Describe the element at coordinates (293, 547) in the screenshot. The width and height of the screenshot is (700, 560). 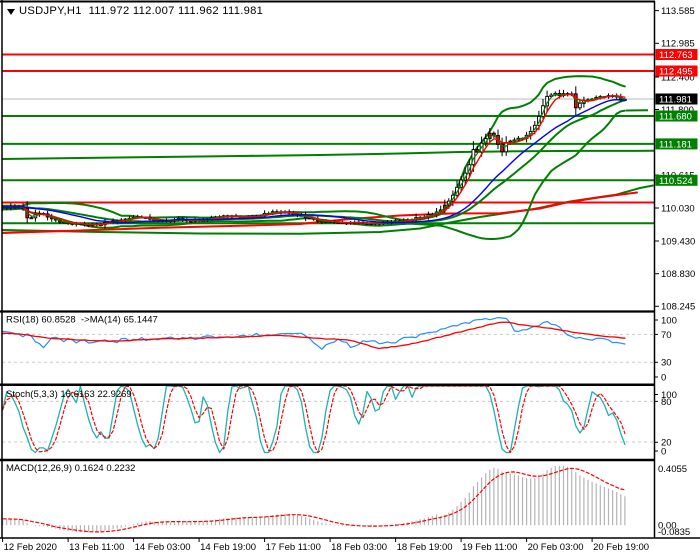
I see `svg-text: 17 Feb 11:00` at that location.